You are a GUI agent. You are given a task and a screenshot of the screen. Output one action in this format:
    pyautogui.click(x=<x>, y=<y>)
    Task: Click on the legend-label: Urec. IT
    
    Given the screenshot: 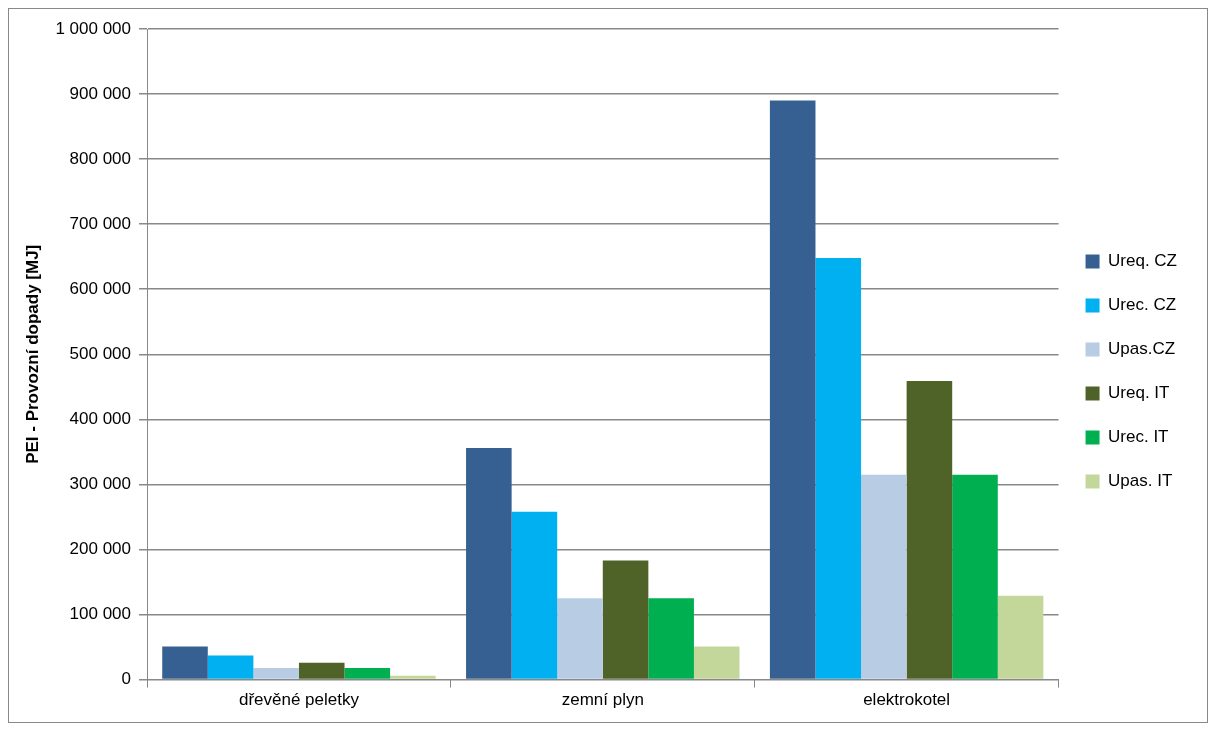 What is the action you would take?
    pyautogui.click(x=1138, y=437)
    